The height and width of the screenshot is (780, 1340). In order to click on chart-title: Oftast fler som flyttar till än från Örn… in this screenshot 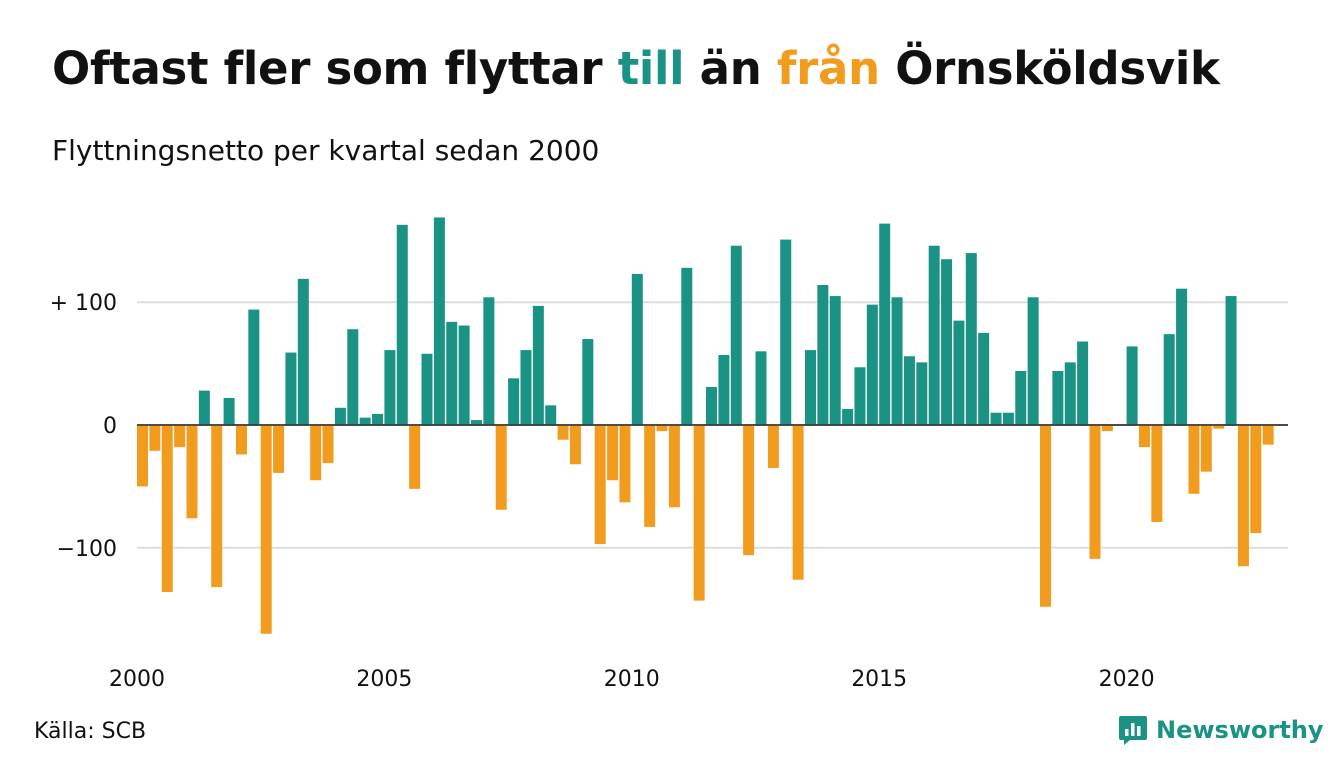, I will do `click(636, 68)`.